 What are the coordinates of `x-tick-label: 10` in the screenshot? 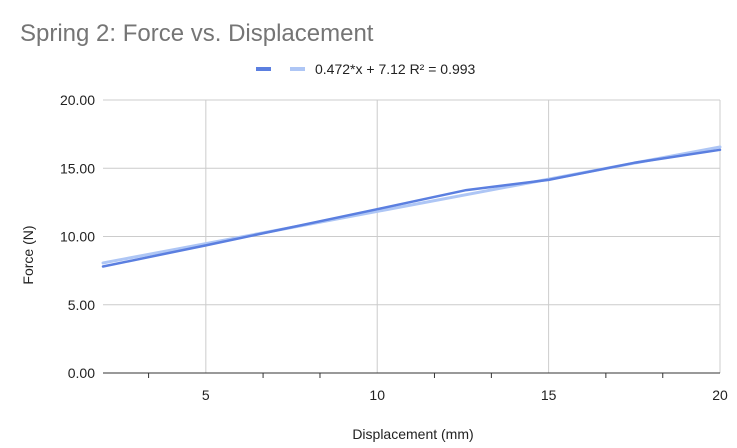 It's located at (377, 395).